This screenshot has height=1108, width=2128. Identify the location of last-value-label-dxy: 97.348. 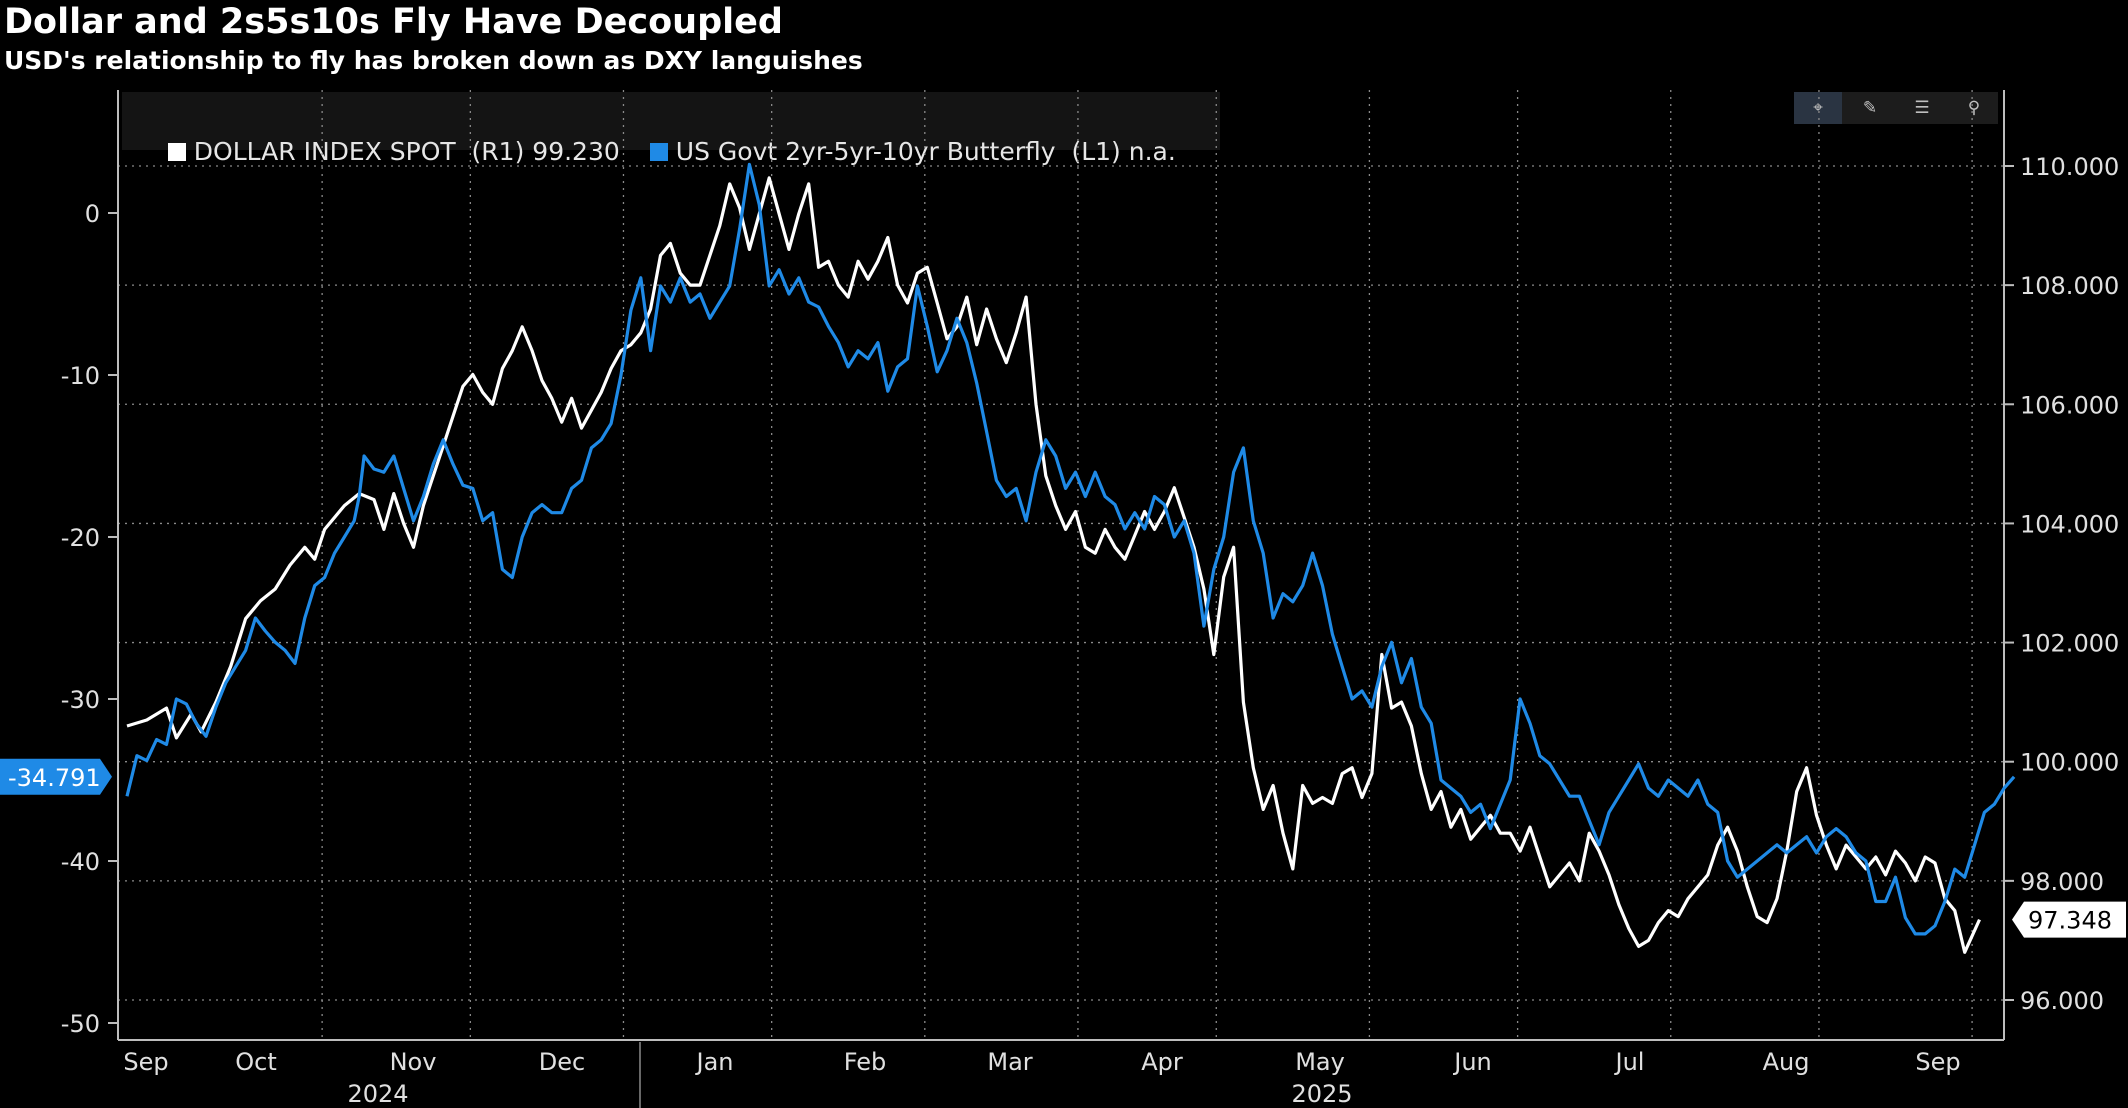
(2070, 921).